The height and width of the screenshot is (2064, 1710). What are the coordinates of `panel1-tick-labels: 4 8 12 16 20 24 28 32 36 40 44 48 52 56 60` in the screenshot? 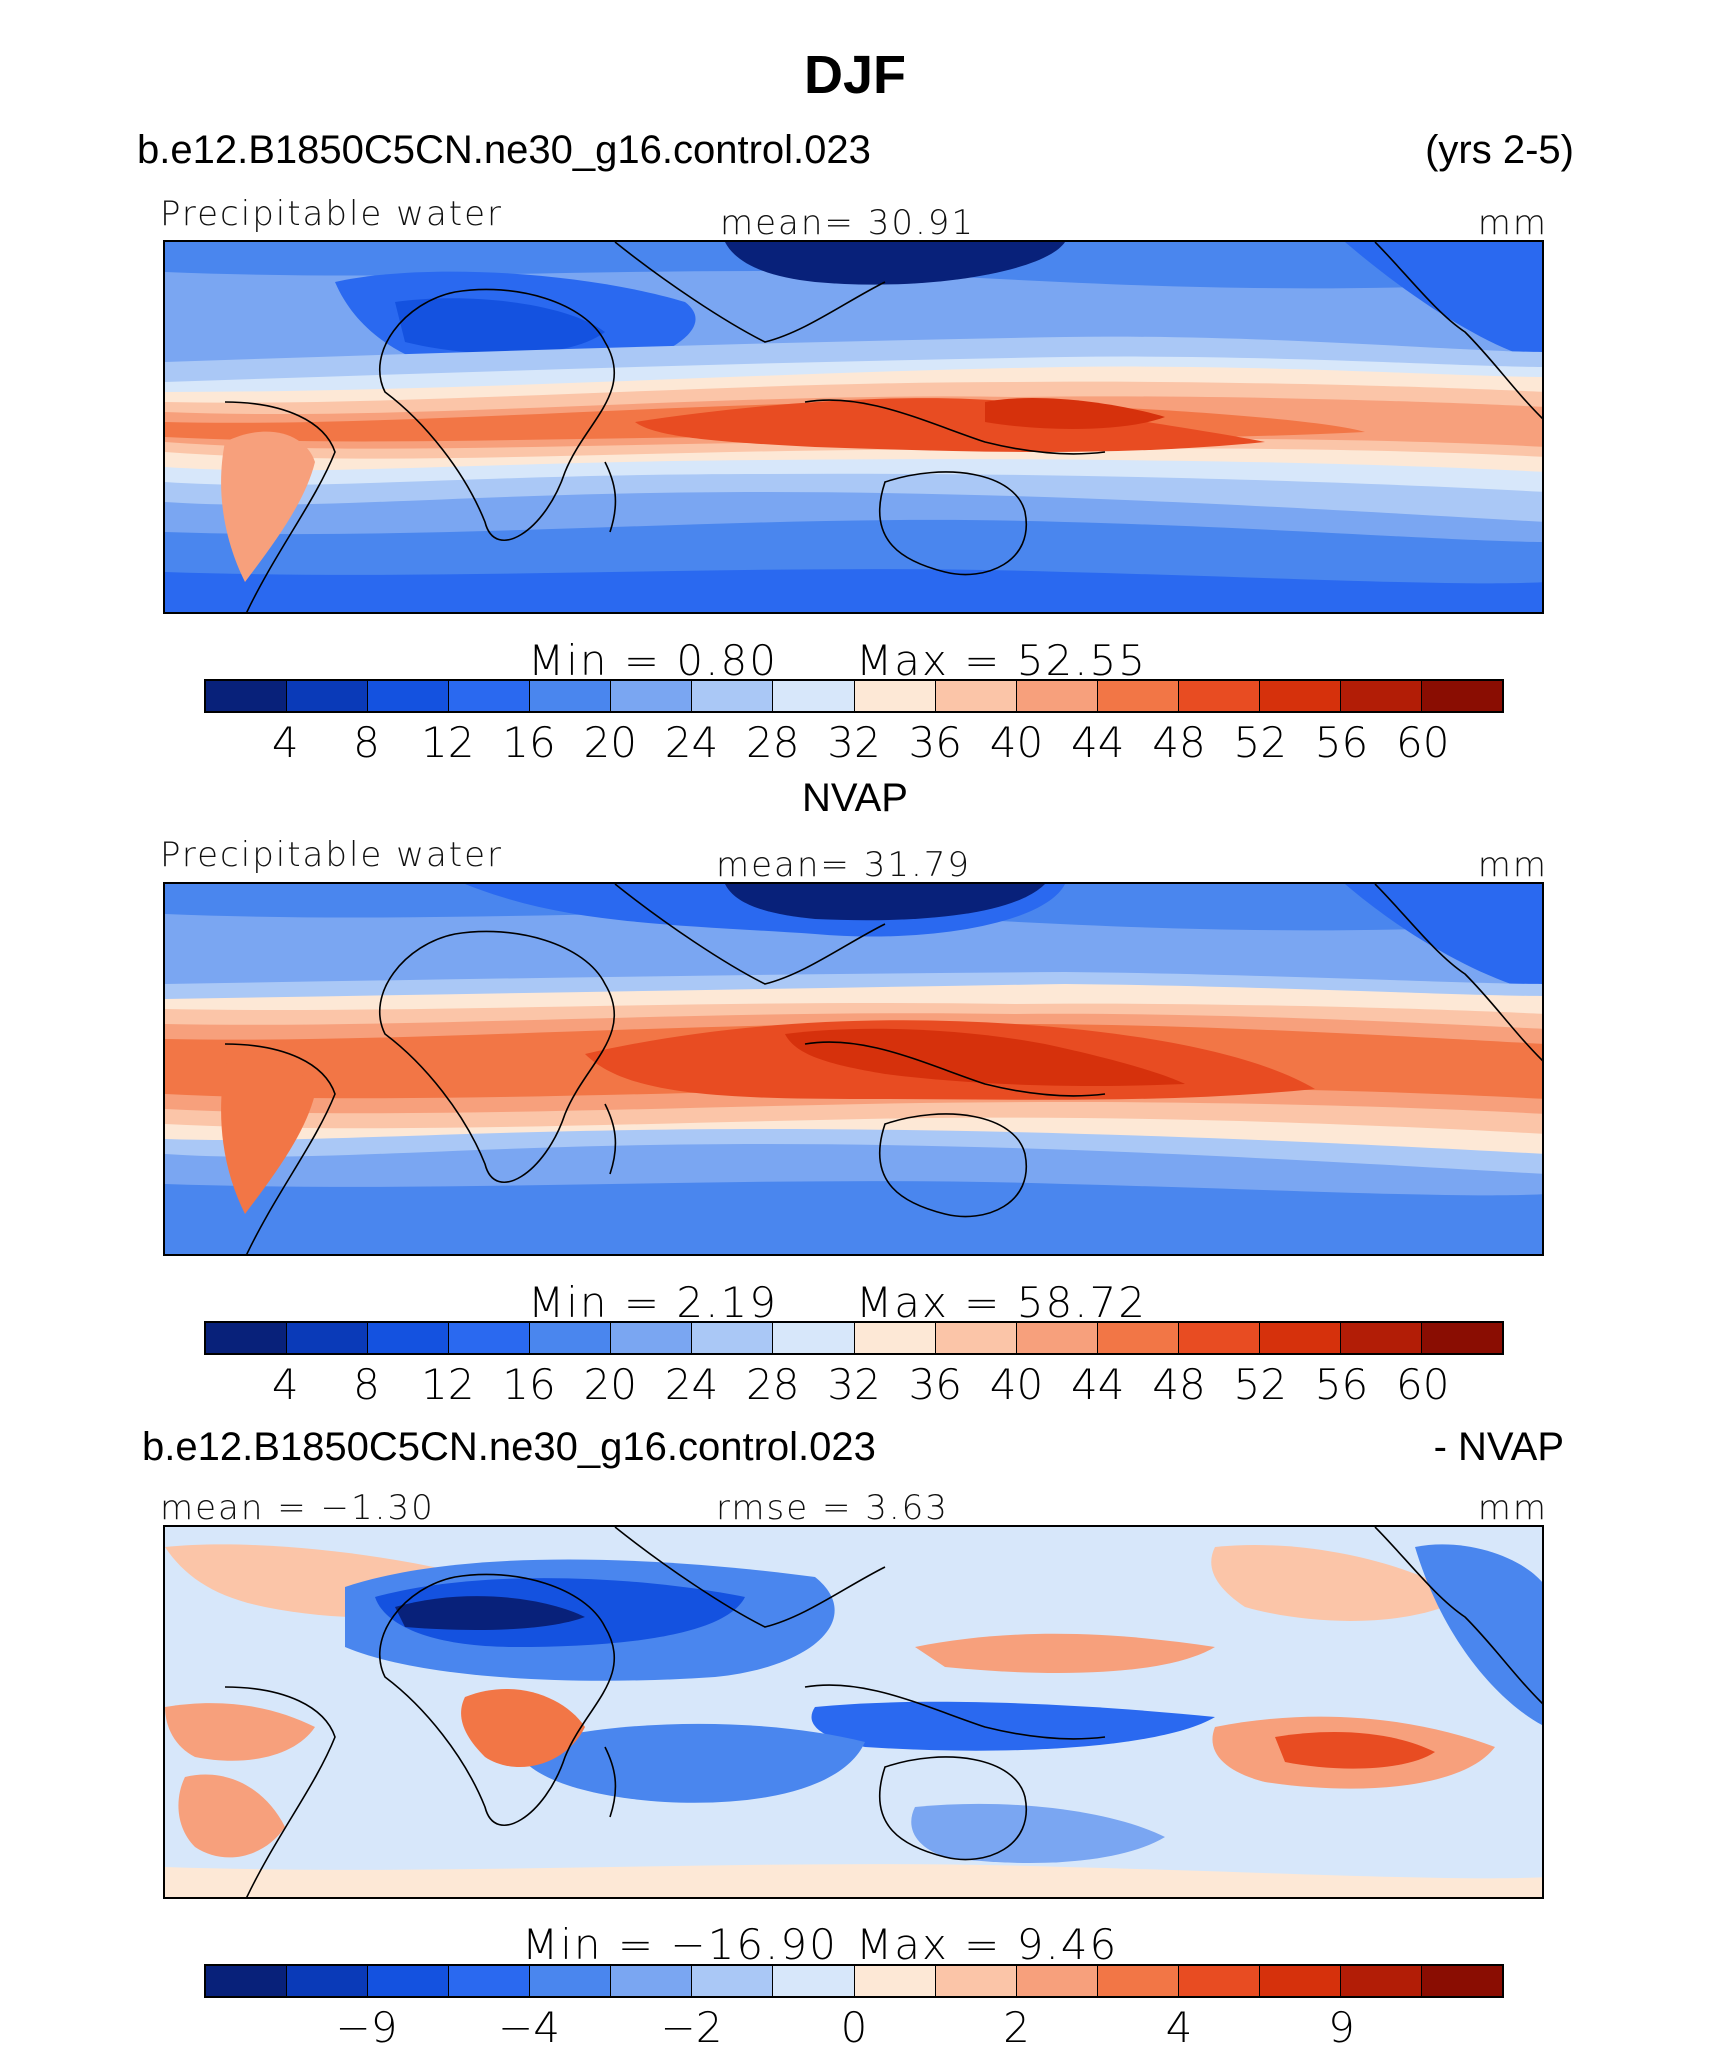 It's located at (855, 743).